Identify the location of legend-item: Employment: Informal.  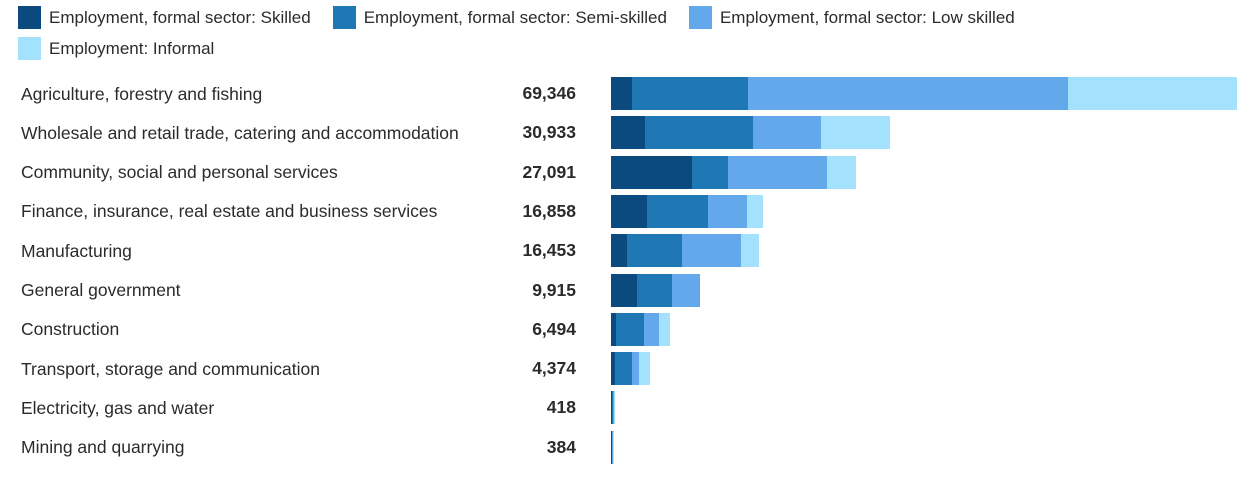
(116, 48).